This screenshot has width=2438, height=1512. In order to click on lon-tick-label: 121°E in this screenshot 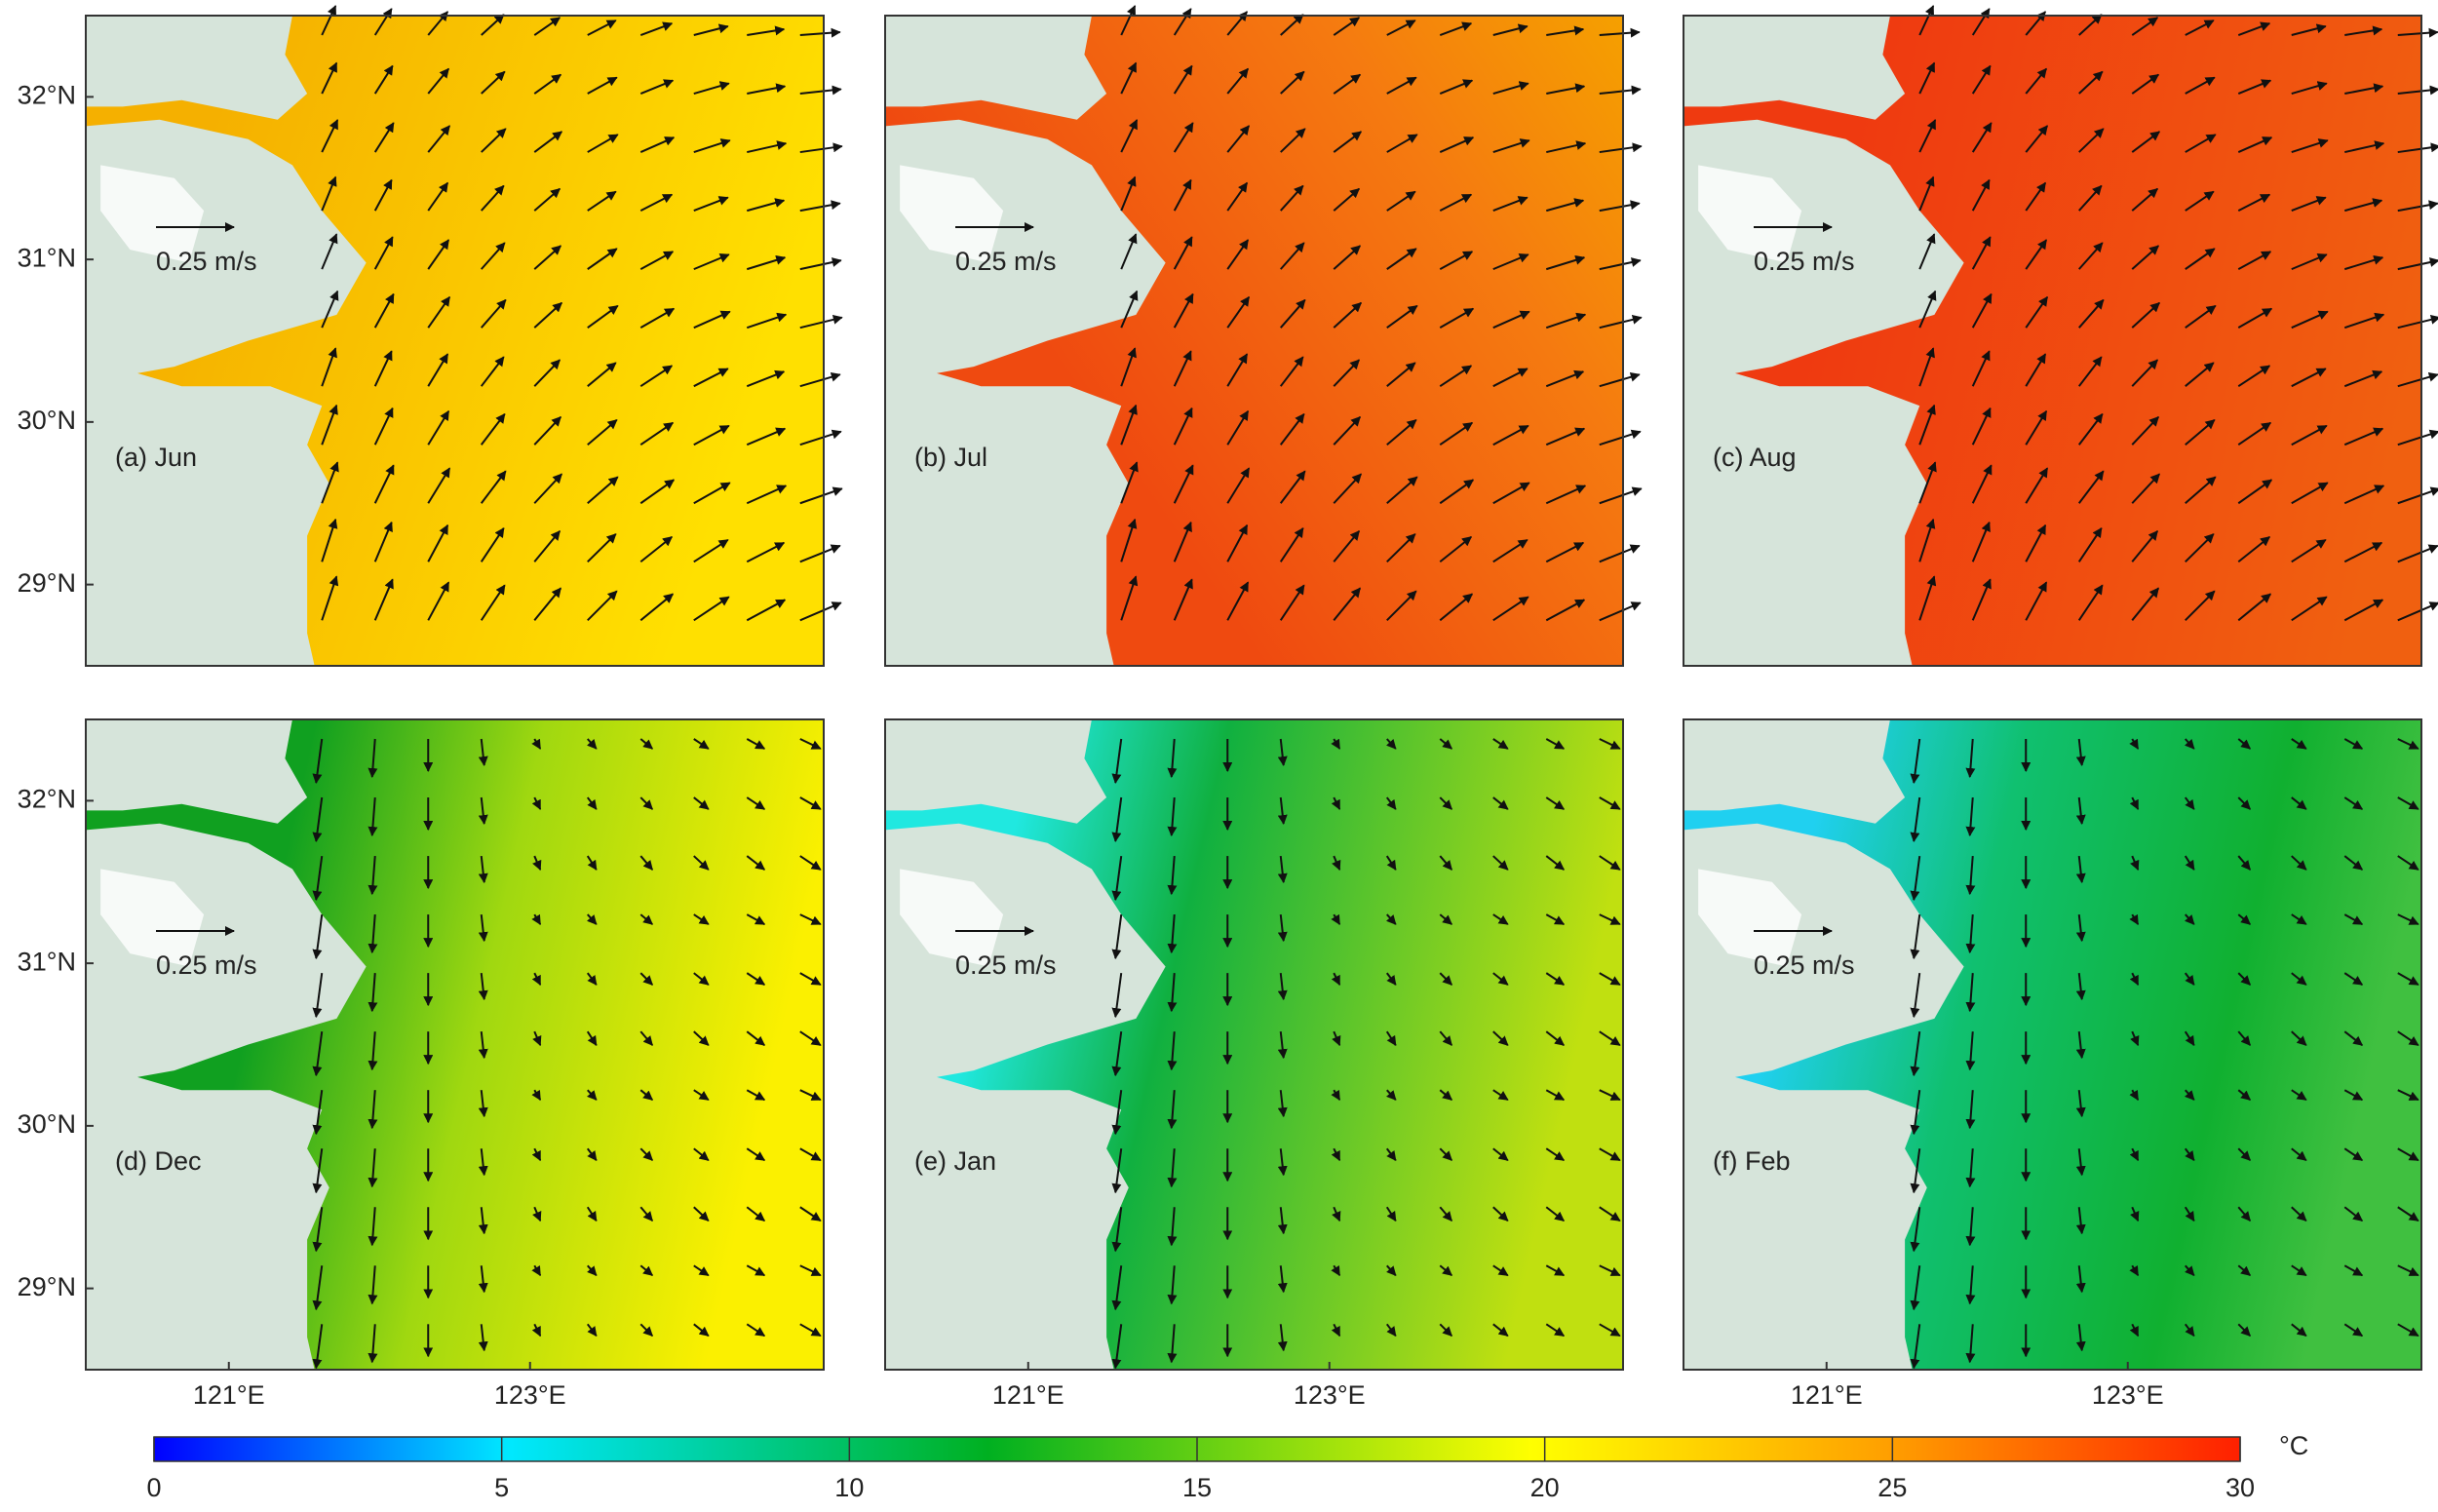, I will do `click(229, 1395)`.